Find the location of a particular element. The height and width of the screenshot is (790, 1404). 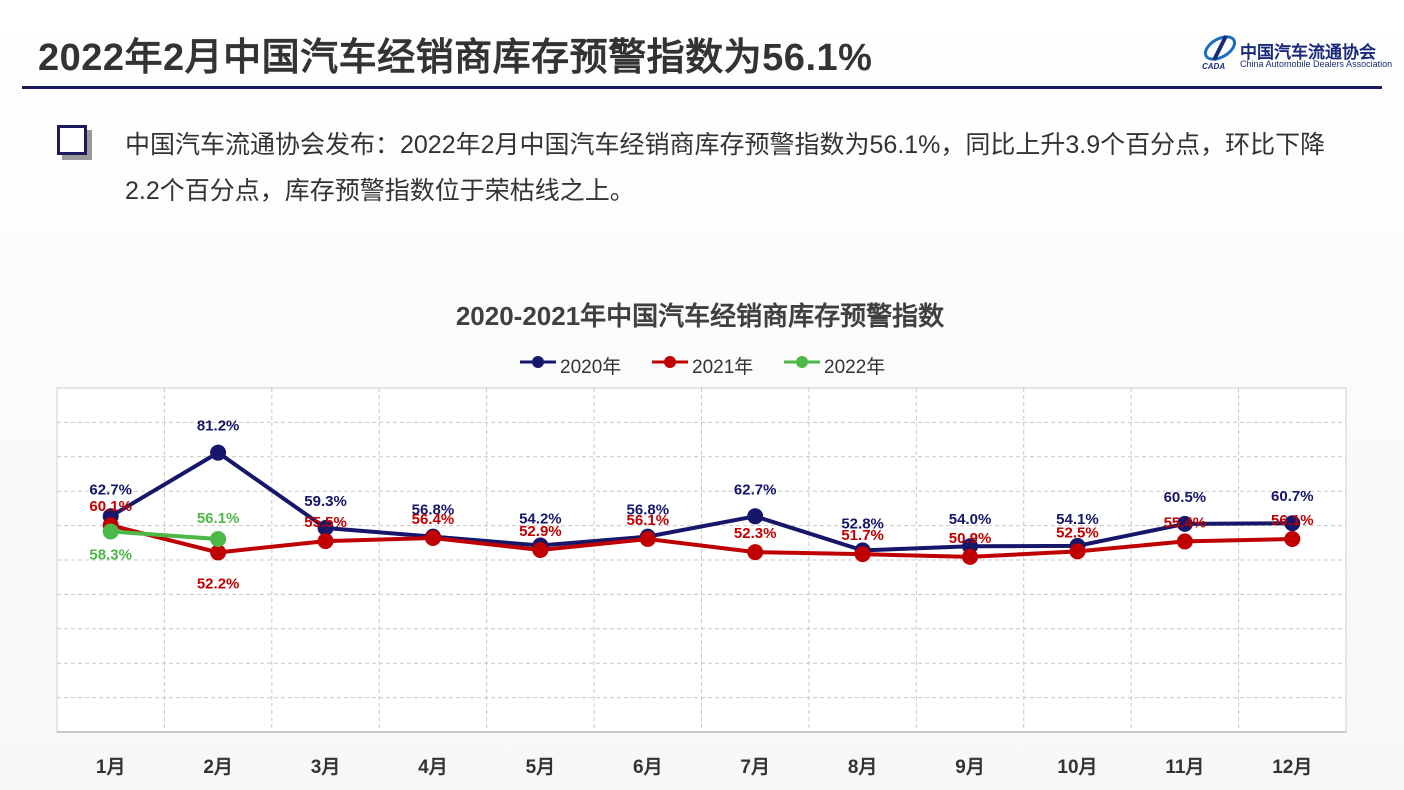

x-tick-label: 3月 is located at coordinates (326, 767).